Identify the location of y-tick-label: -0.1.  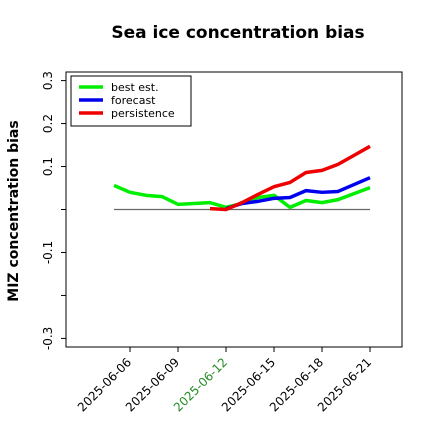
(48, 252).